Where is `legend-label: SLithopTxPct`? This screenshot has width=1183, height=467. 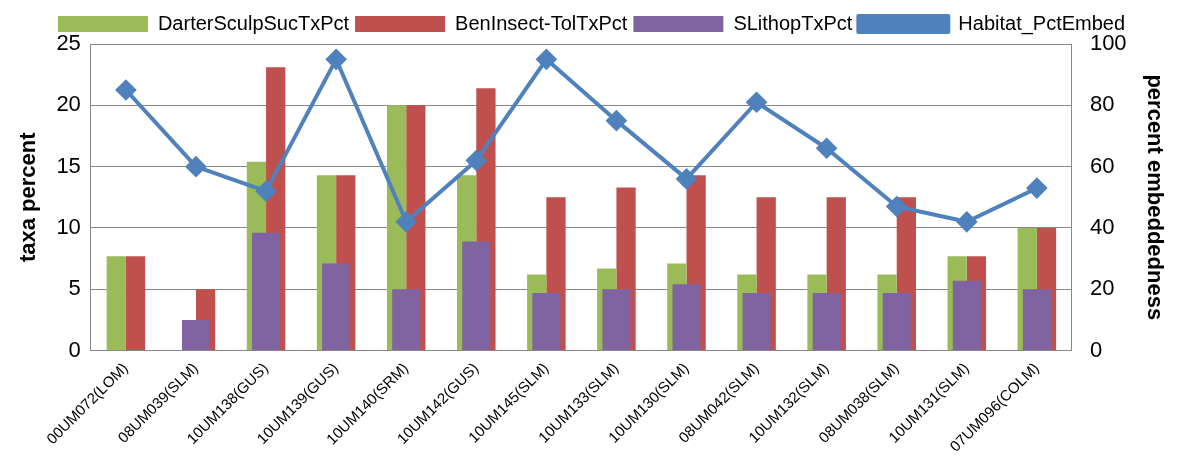
legend-label: SLithopTxPct is located at coordinates (793, 22).